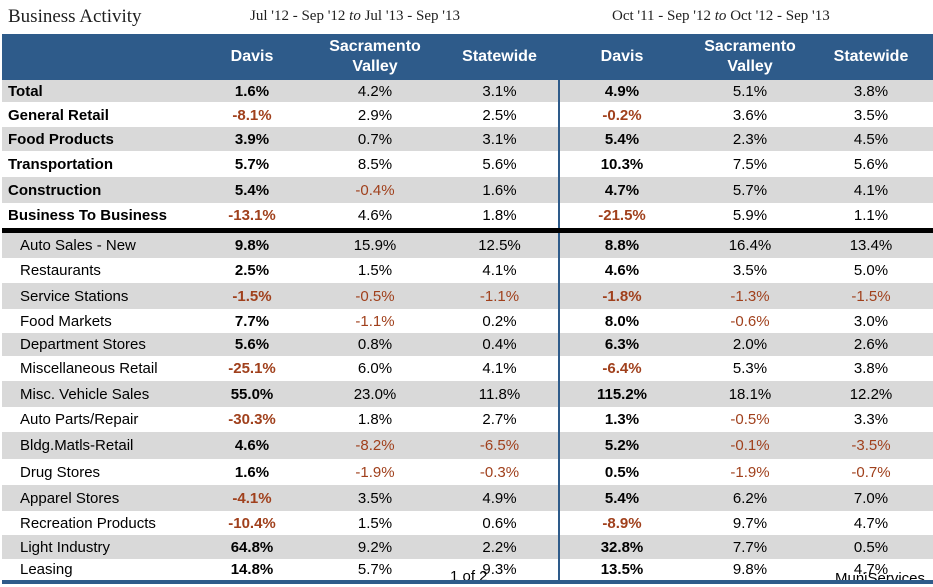 The image size is (933, 587). What do you see at coordinates (375, 270) in the screenshot?
I see `value-cell: 1.5%` at bounding box center [375, 270].